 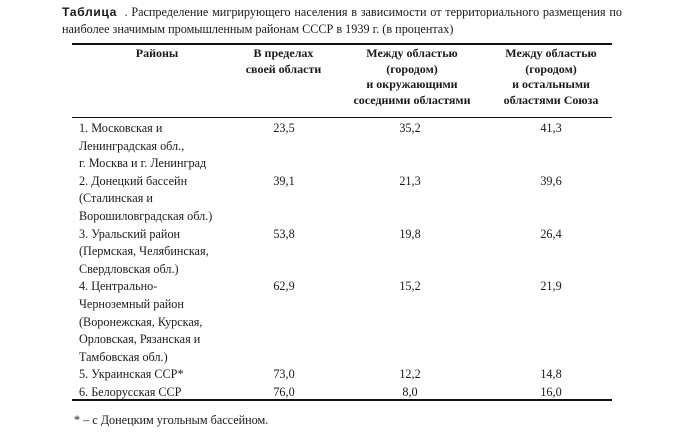 I want to click on value-other-regions: 21,9, so click(x=551, y=286).